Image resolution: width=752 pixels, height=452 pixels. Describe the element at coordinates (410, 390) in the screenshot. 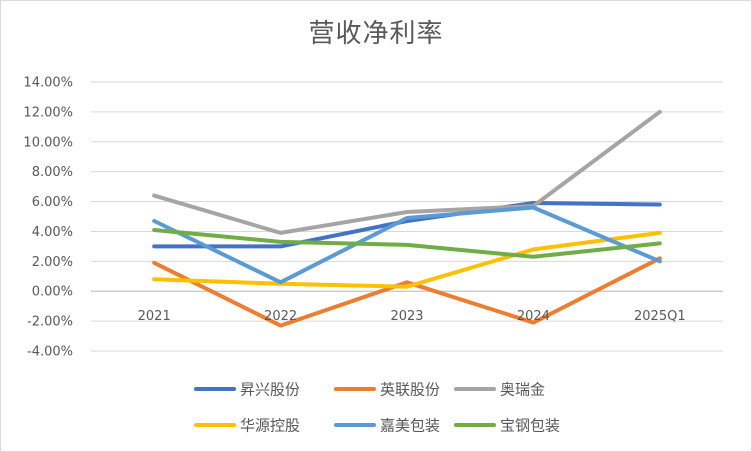

I see `legend-label: 英联股份` at that location.